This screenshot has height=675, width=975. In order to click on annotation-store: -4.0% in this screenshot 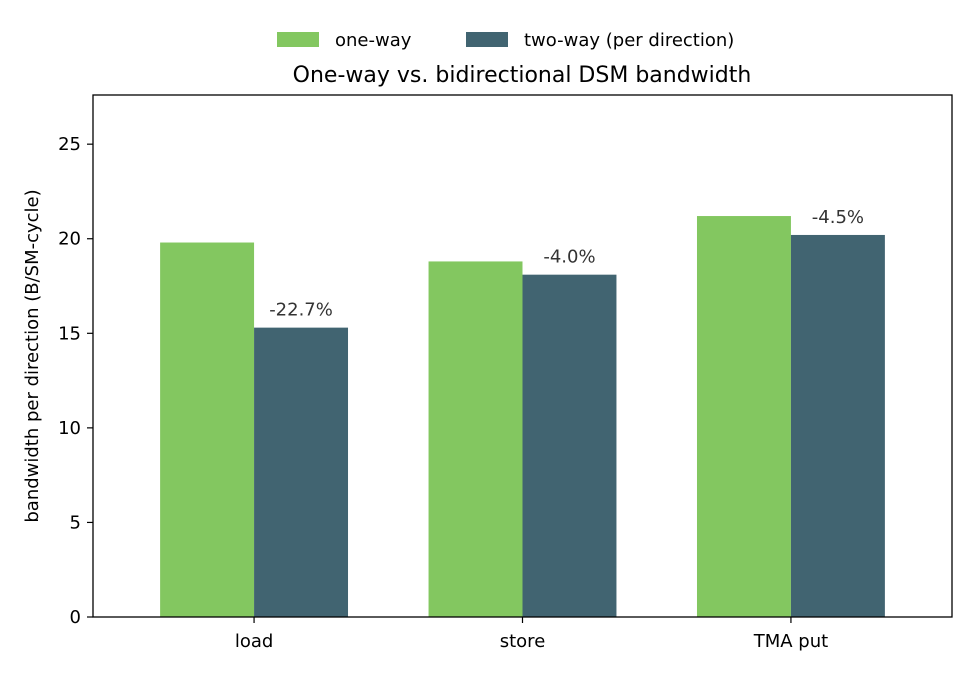, I will do `click(569, 257)`.